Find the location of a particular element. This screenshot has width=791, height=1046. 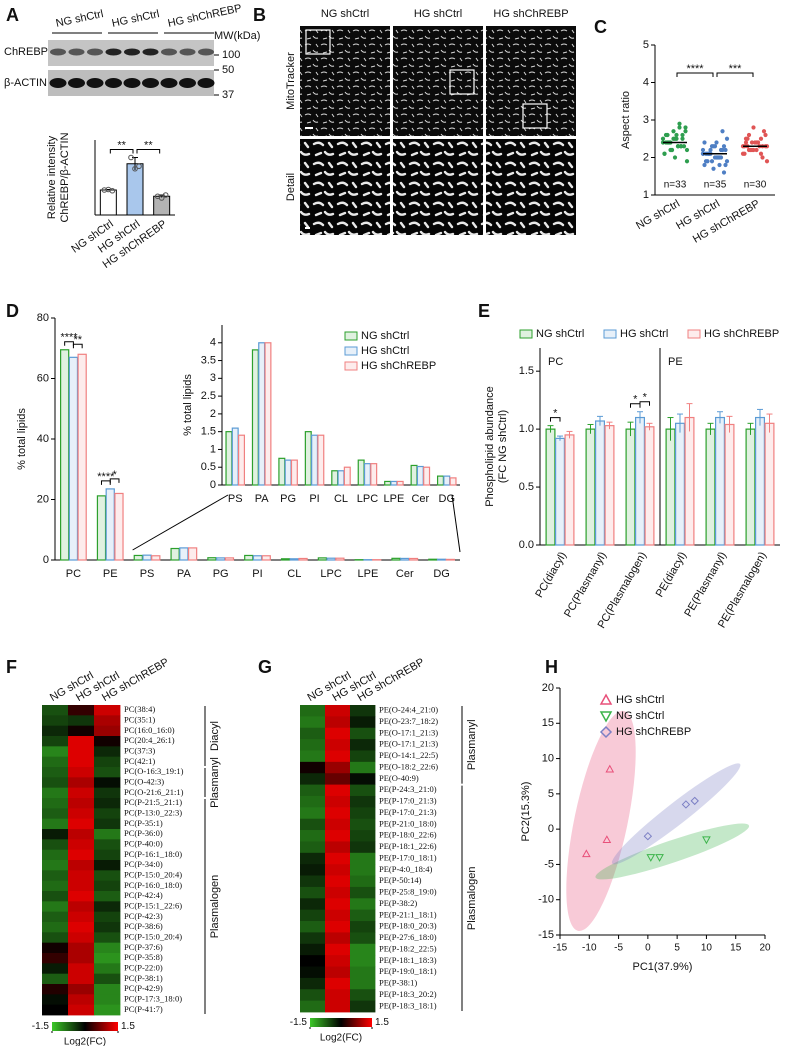

group-label: Plasmanyl is located at coordinates (472, 744).